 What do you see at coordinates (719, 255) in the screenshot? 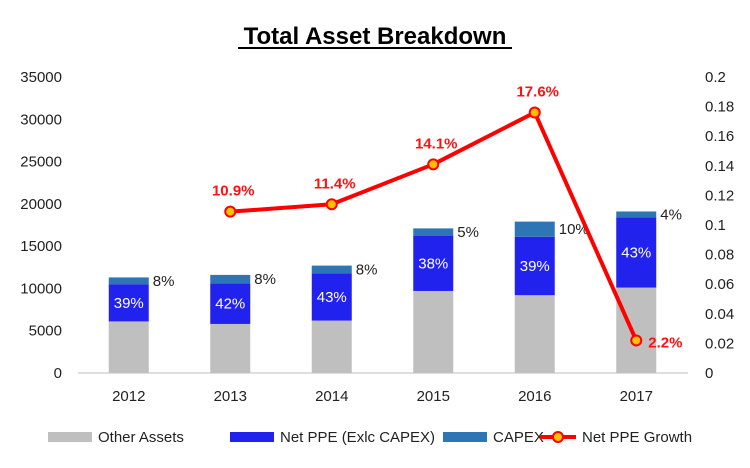
I see `right-axis-tick-label: 0.08` at bounding box center [719, 255].